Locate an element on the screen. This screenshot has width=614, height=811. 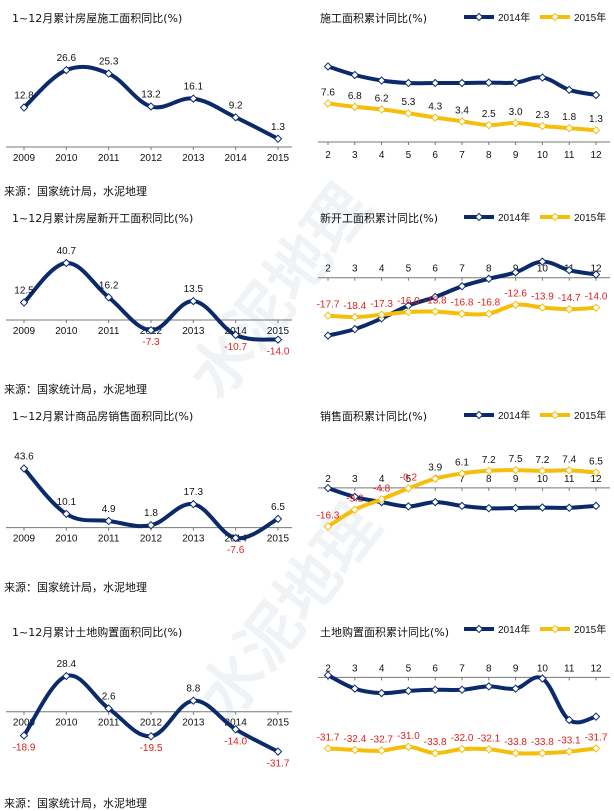
legend-label: 2014年 is located at coordinates (514, 17).